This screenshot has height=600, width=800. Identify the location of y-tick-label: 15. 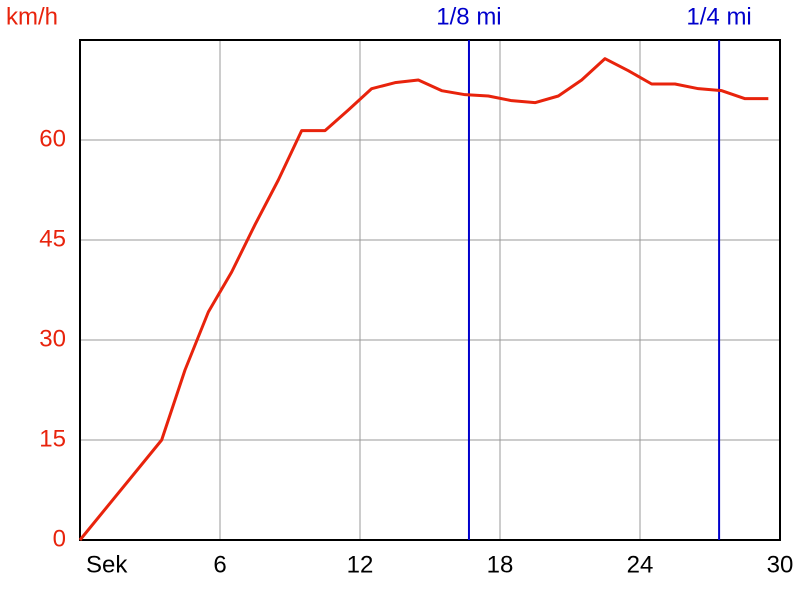
(52, 438).